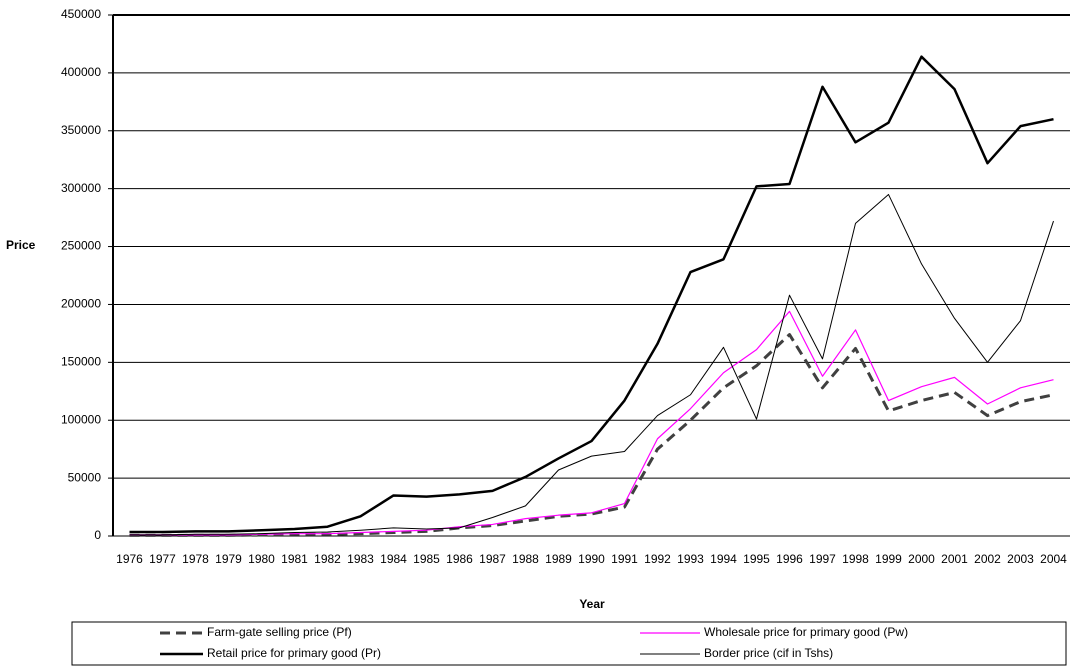 The height and width of the screenshot is (666, 1074). Describe the element at coordinates (492, 559) in the screenshot. I see `x-tick-label: 1987` at that location.